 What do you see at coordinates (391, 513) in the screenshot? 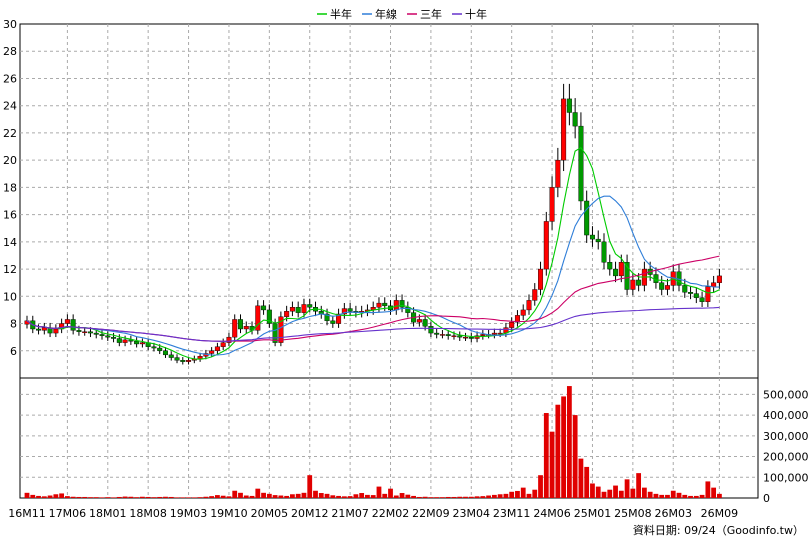
I see `time-tick-label: 22M02` at bounding box center [391, 513].